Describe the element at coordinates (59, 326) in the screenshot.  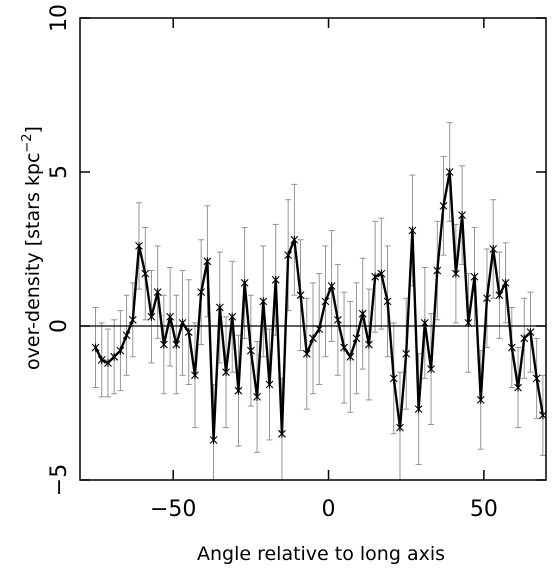
I see `y-tick-label: 0` at that location.